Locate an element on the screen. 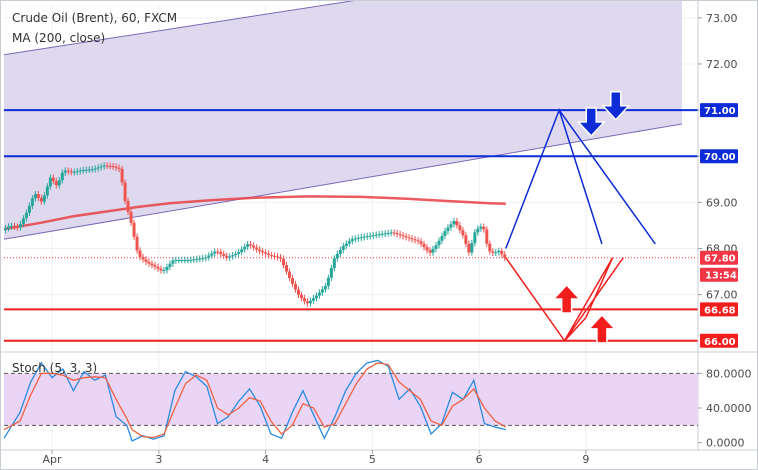  forecast-down-line is located at coordinates (607, 177).